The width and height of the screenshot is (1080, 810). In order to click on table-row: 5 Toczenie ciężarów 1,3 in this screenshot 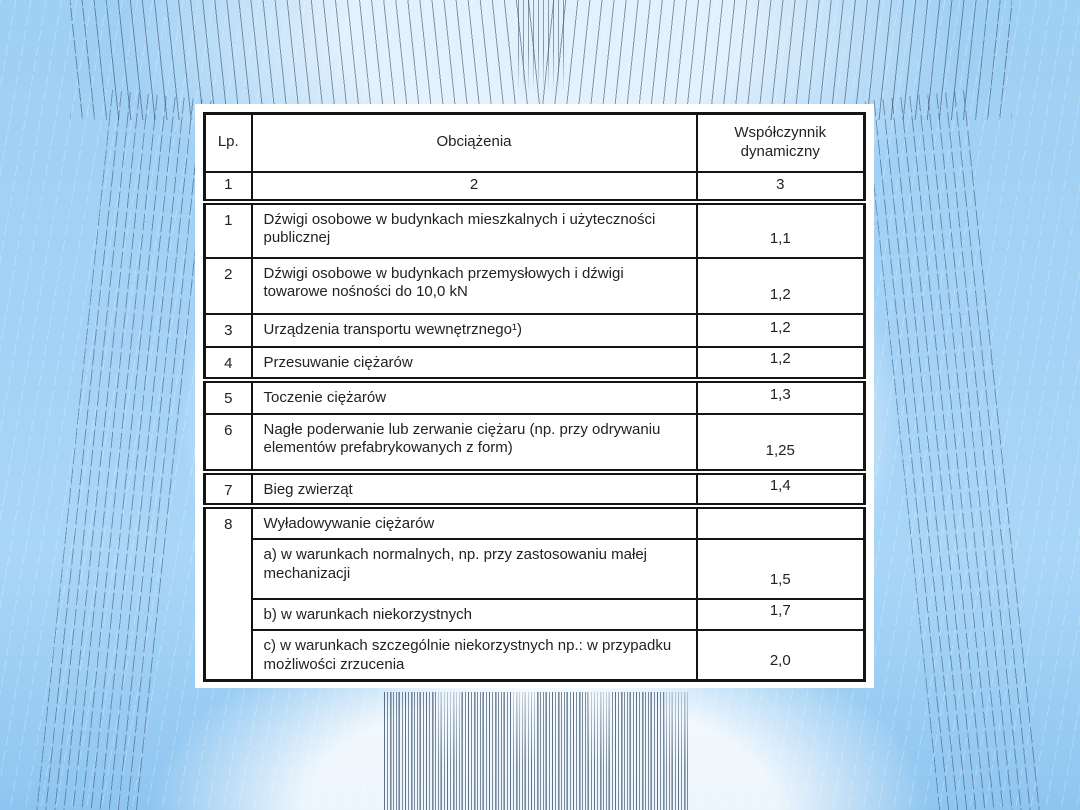, I will do `click(534, 396)`.